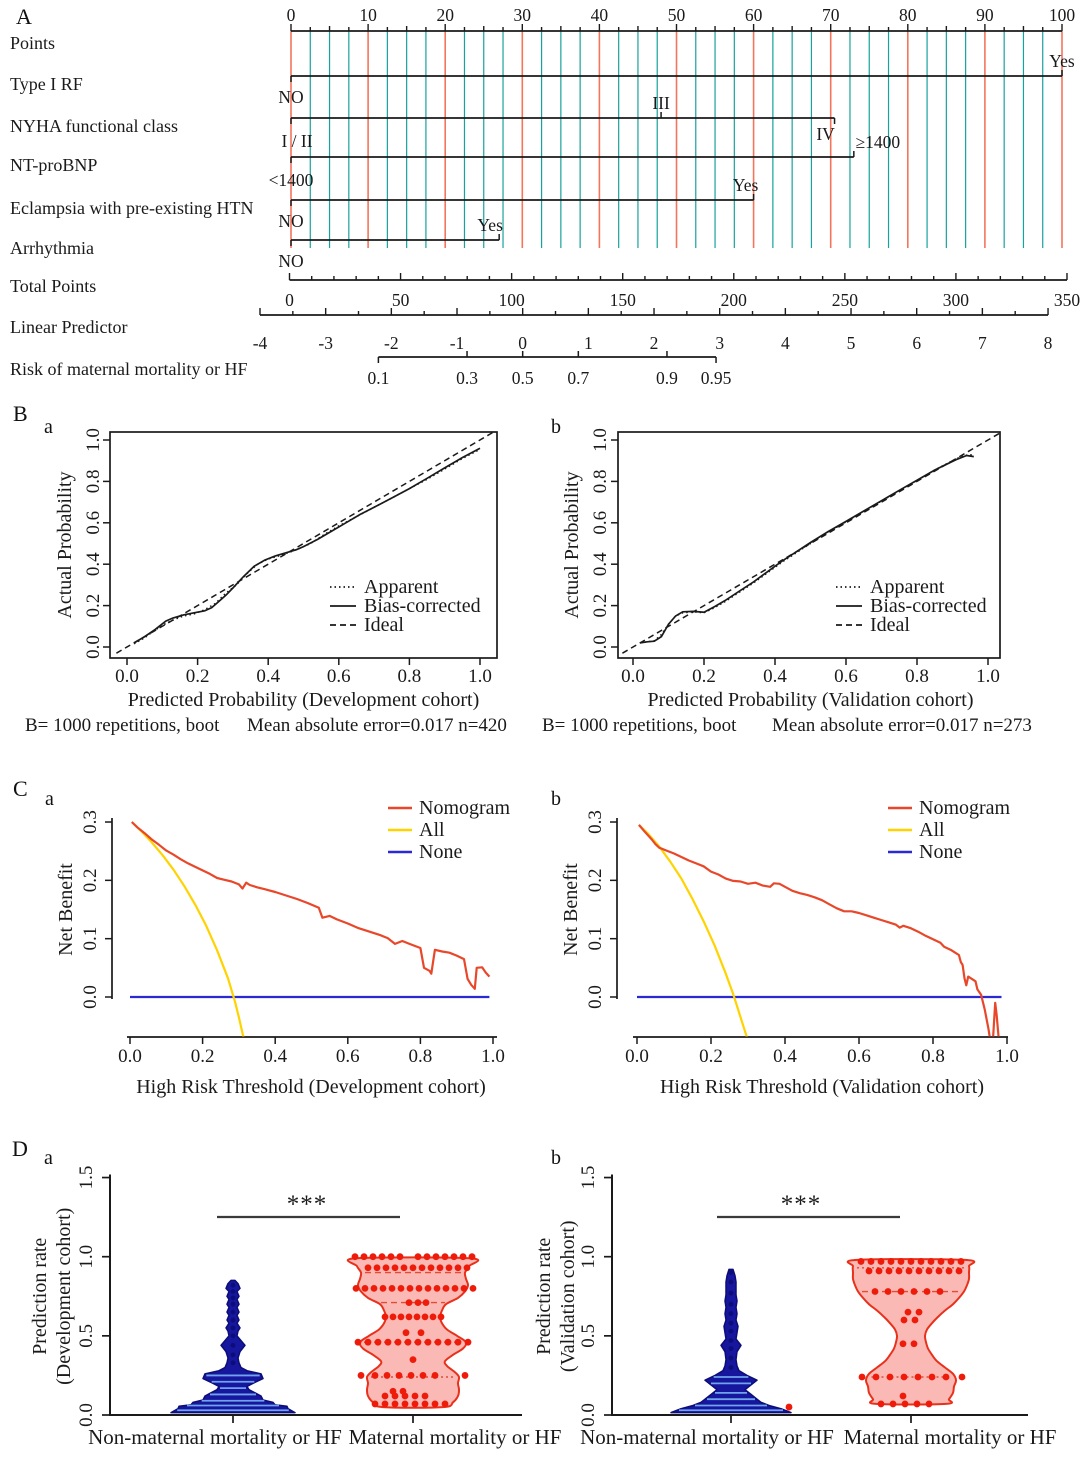 The width and height of the screenshot is (1080, 1457). I want to click on row-label-type-i-rf: Type I RF, so click(46, 84).